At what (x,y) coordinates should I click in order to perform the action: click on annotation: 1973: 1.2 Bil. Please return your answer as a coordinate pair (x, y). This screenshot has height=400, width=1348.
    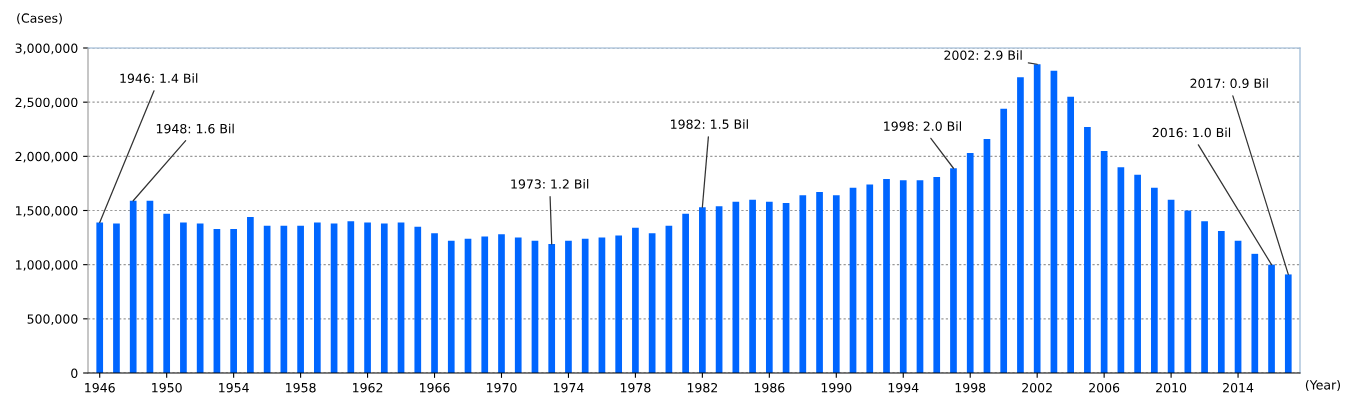
    Looking at the image, I should click on (550, 184).